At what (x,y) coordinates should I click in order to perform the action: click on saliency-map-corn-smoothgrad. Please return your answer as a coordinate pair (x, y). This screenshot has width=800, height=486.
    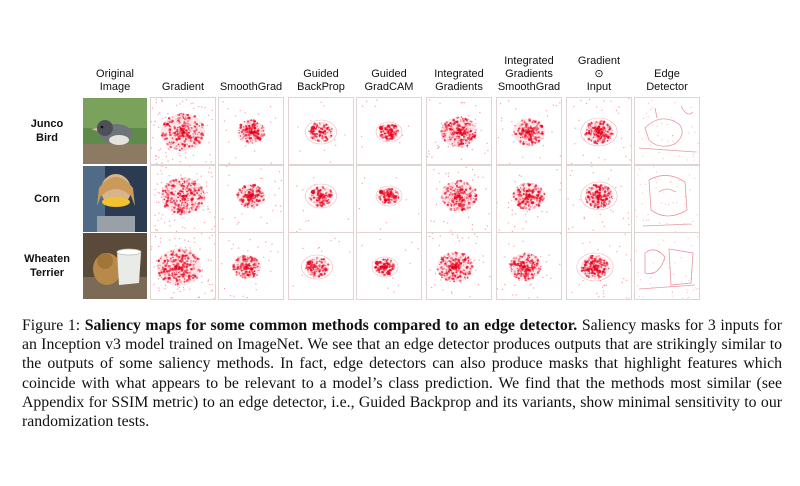
    Looking at the image, I should click on (251, 199).